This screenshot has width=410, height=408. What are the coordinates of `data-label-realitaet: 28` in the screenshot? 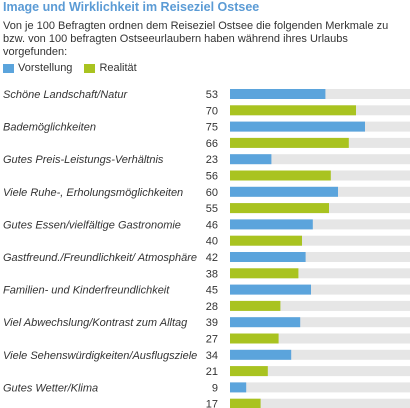 It's located at (212, 307).